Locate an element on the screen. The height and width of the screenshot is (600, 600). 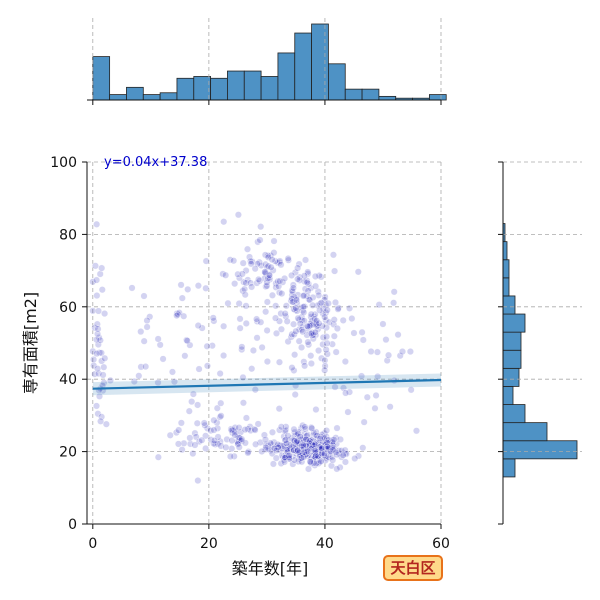
x-tick-label: 0 is located at coordinates (92, 544).